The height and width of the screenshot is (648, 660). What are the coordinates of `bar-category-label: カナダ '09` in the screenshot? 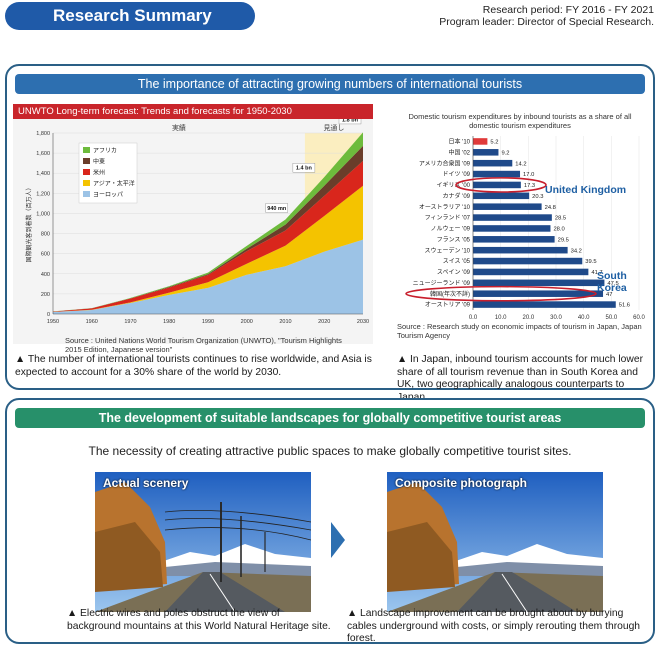 It's located at (457, 196).